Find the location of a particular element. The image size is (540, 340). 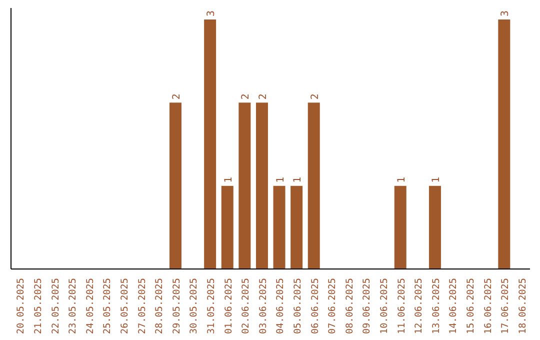

x-tick-label: 31.05.2025 is located at coordinates (211, 306).